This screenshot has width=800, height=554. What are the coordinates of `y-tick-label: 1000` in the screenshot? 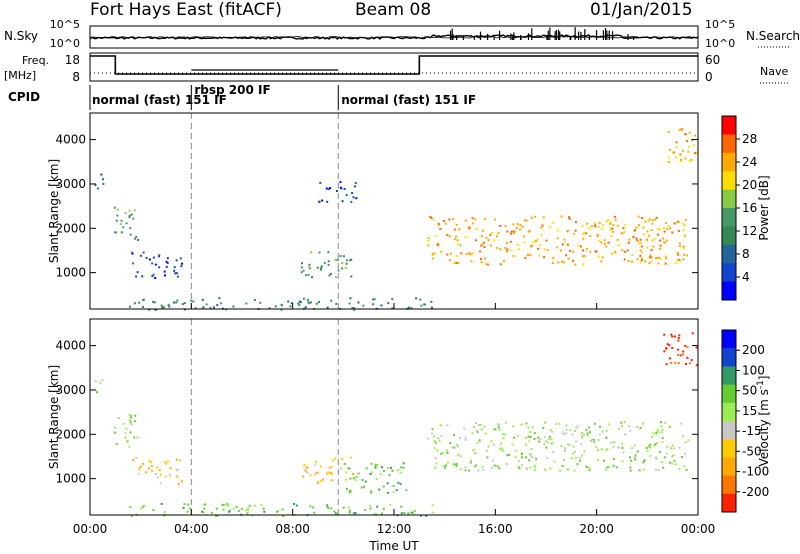 It's located at (70, 273).